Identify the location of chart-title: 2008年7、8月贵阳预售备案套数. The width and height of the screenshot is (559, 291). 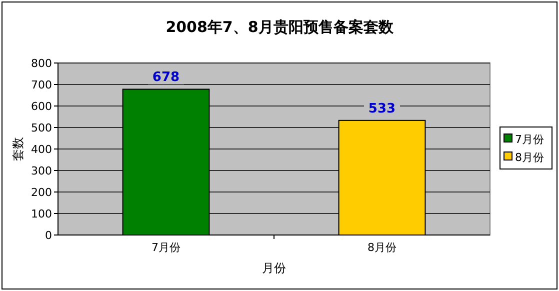
(280, 27).